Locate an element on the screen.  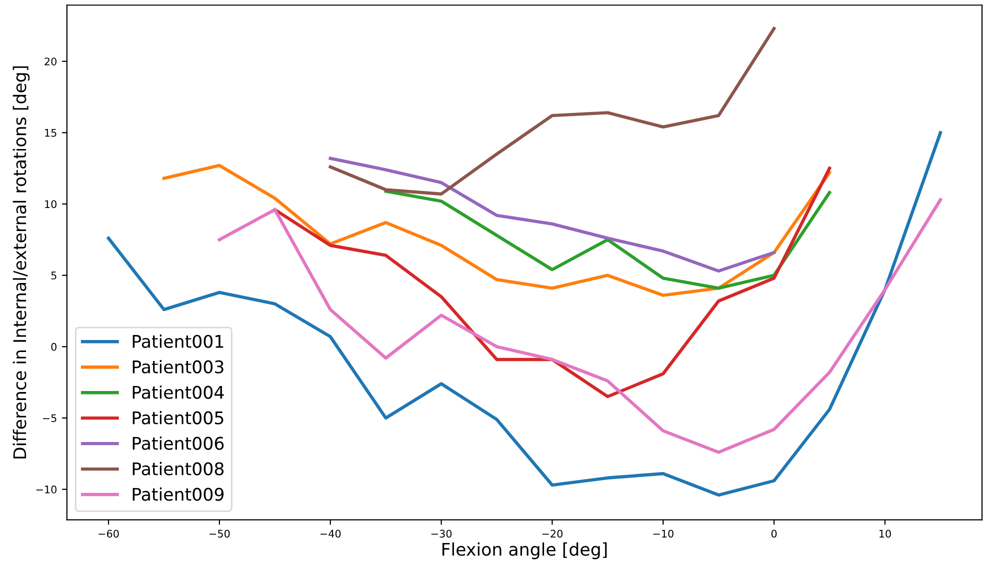
x-tick-label: −30 is located at coordinates (441, 534).